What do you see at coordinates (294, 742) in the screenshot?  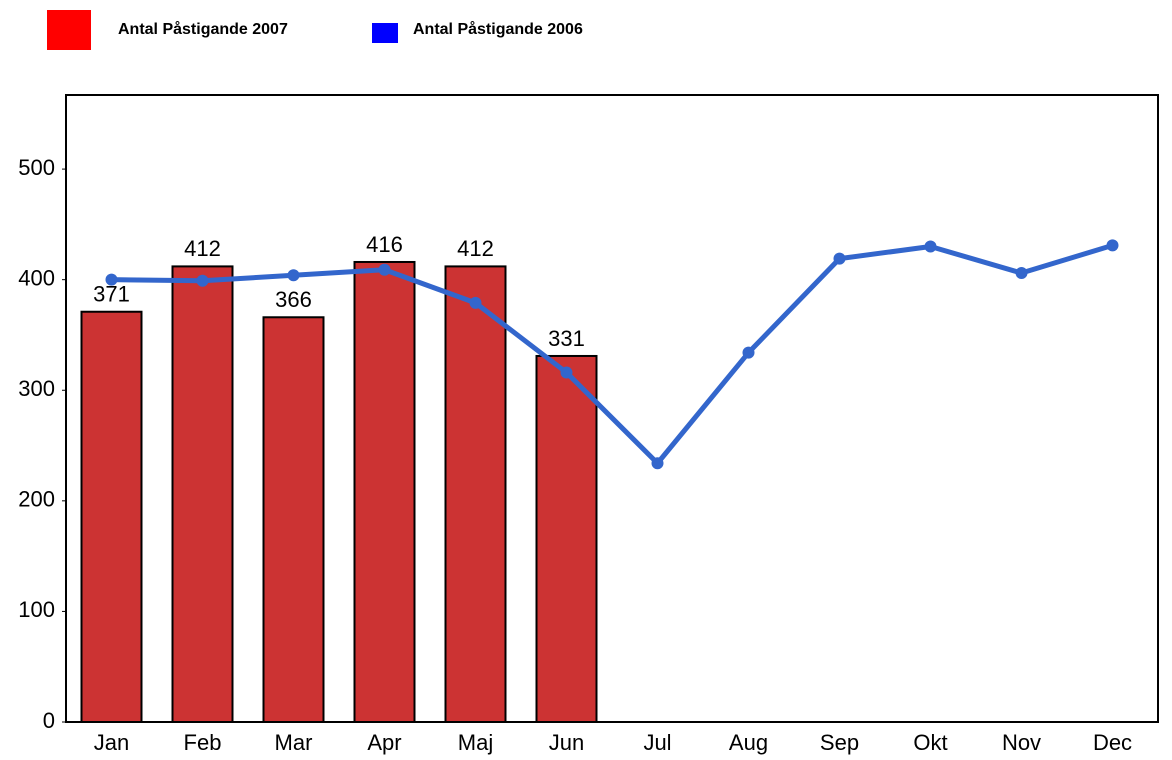 I see `x-tick-label: Mar` at bounding box center [294, 742].